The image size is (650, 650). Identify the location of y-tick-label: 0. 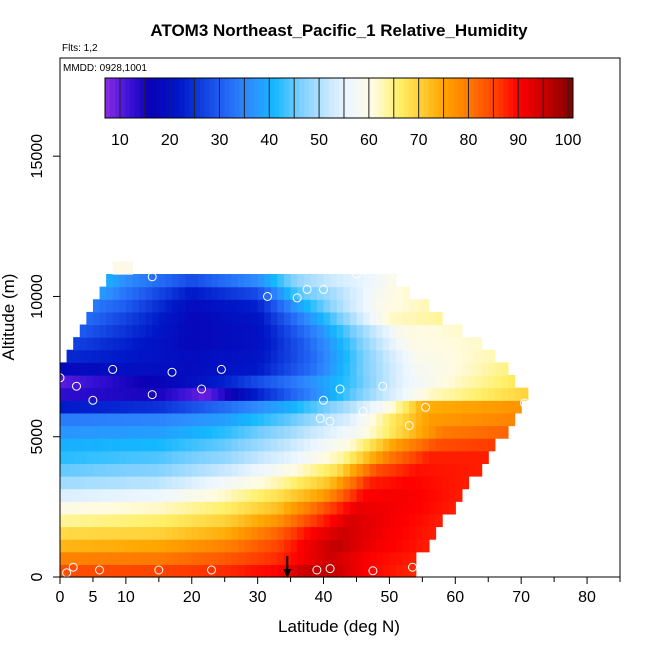
(37, 576).